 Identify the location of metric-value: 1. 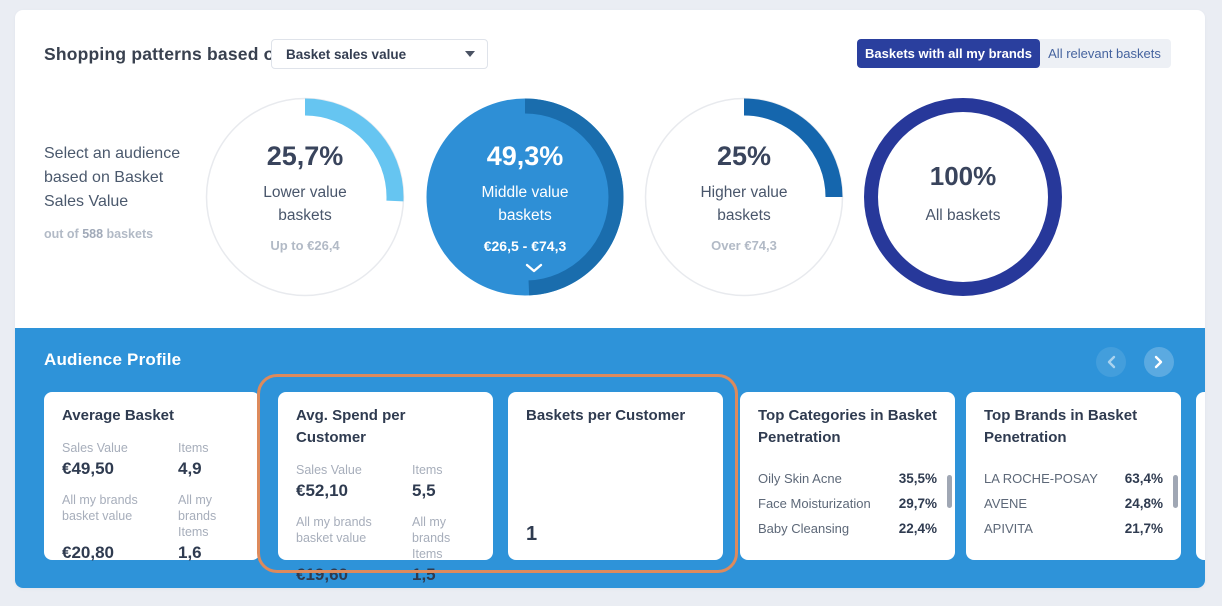
(532, 534).